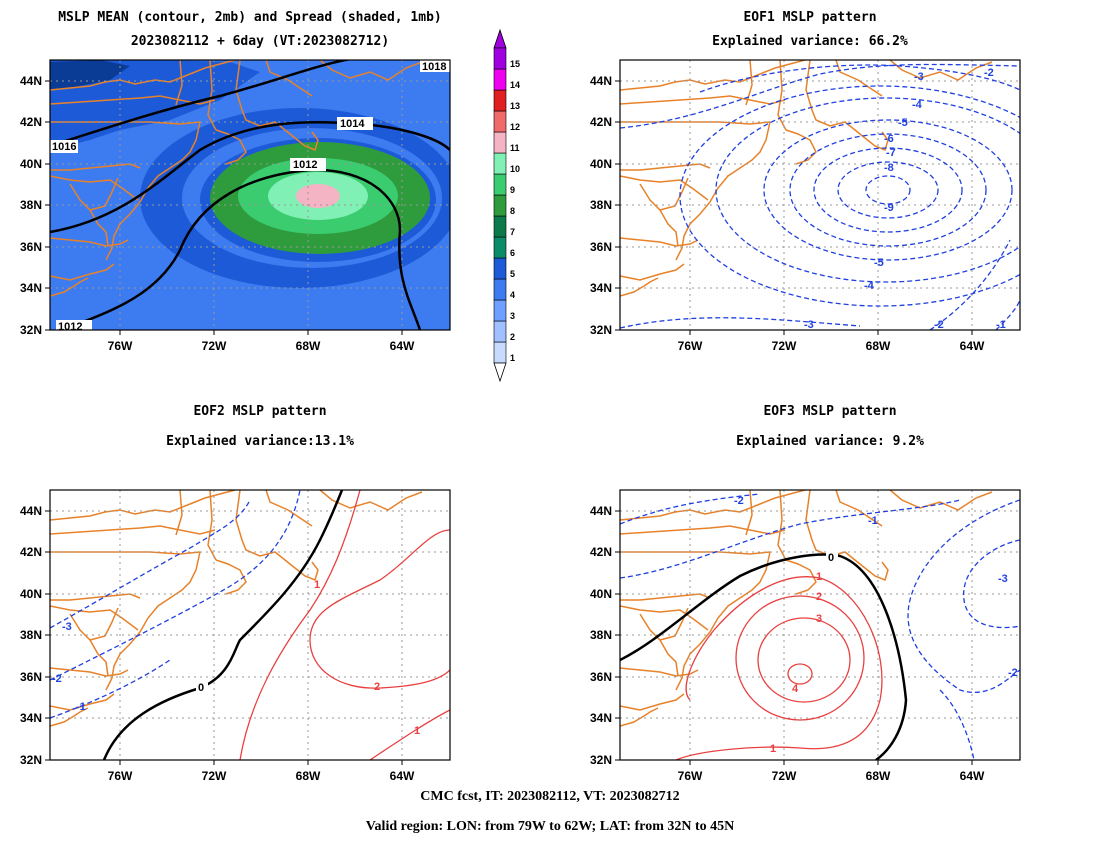  Describe the element at coordinates (500, 372) in the screenshot. I see `colorbar-bottom-arrow` at that location.